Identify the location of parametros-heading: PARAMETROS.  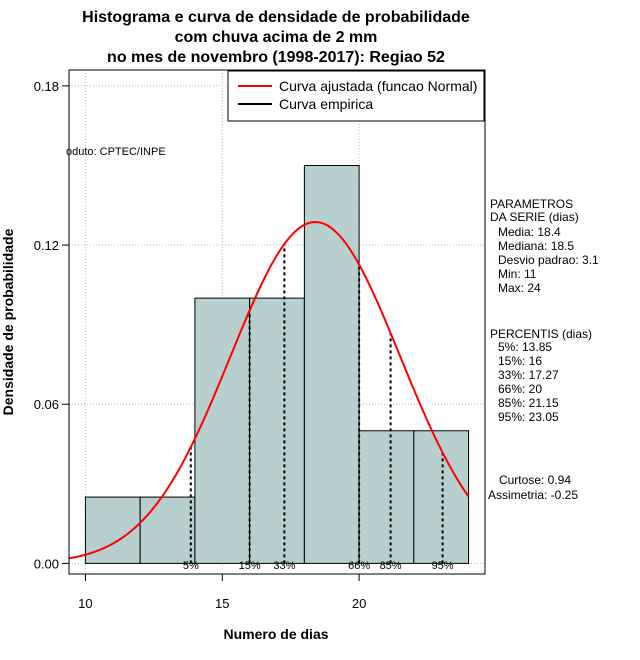
(531, 204).